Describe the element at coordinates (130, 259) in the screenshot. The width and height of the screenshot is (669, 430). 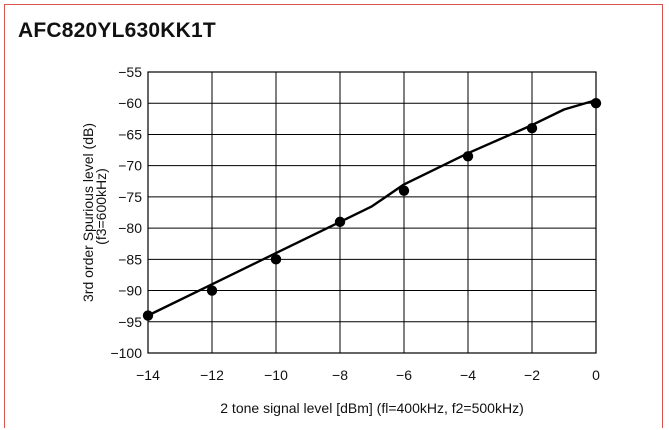
I see `y-tick-label: −85` at that location.